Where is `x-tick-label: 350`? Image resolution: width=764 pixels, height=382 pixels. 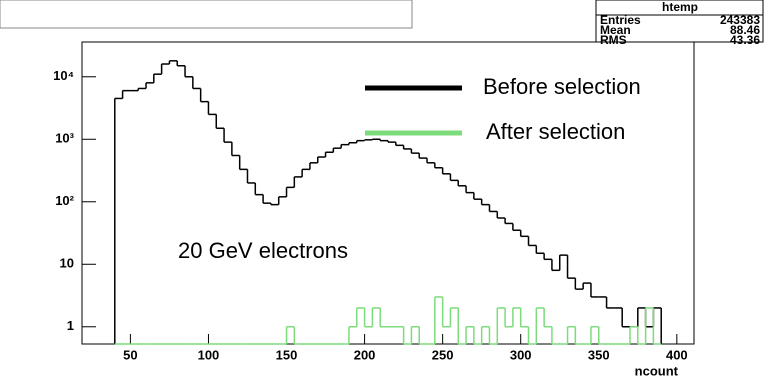
x-tick-label: 350 is located at coordinates (599, 354).